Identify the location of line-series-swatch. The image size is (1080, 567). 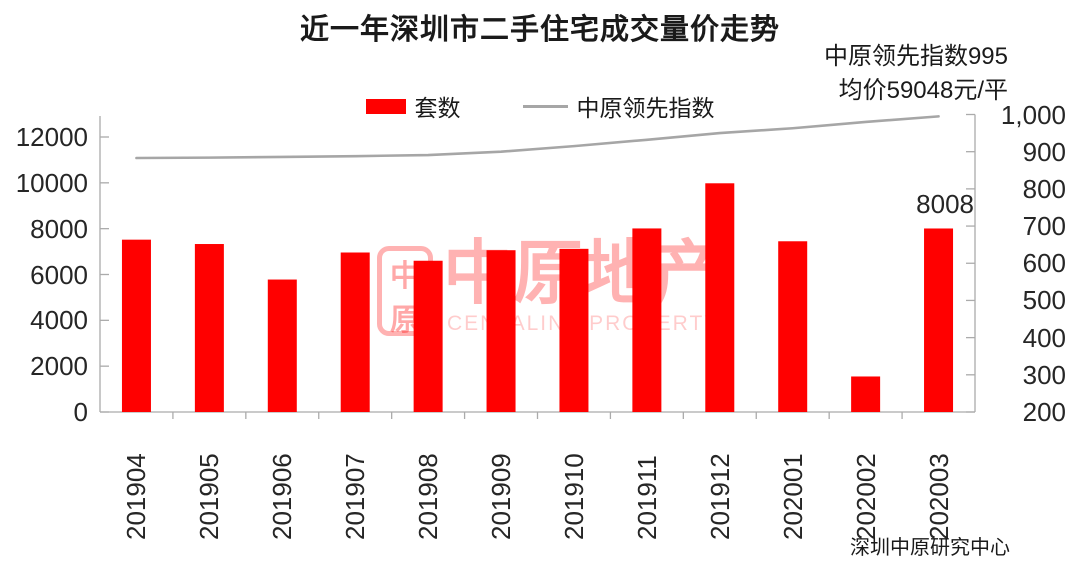
(545, 106).